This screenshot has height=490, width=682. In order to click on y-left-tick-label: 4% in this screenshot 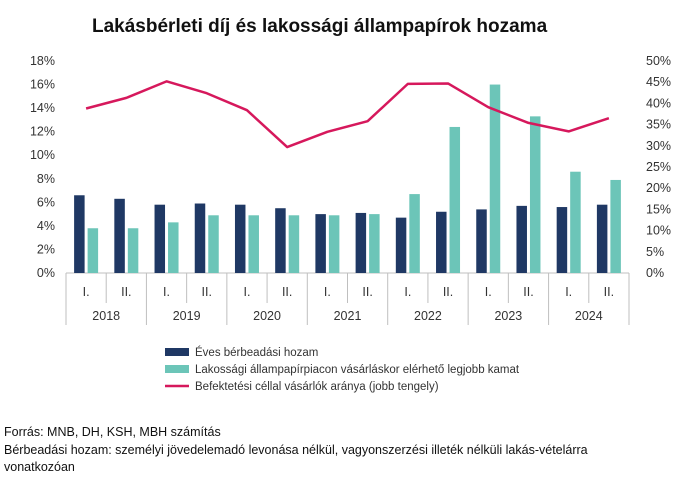, I will do `click(46, 226)`.